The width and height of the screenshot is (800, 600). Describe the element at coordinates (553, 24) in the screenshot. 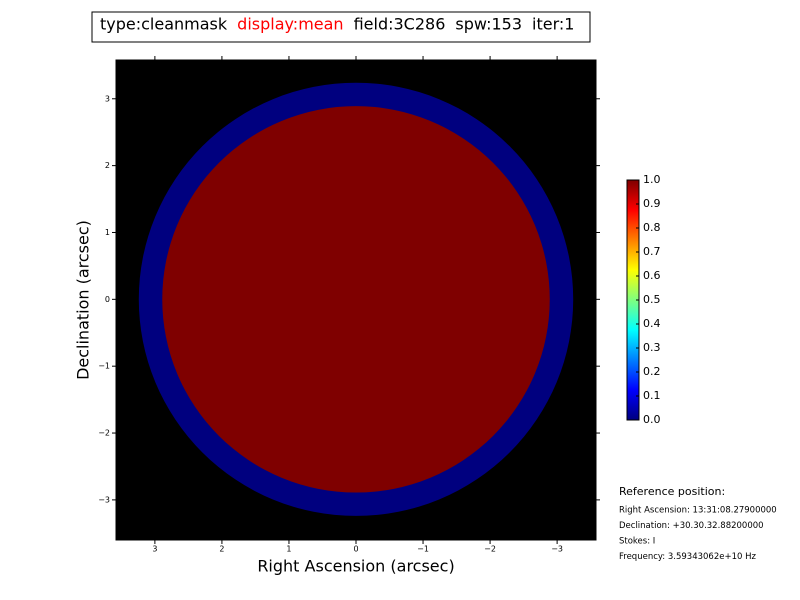

I see `title-part: iter:1` at that location.